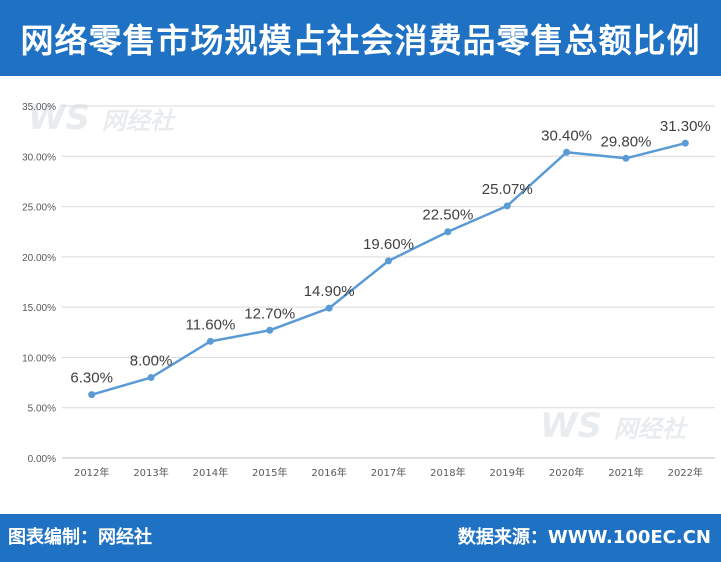 The image size is (721, 562). Describe the element at coordinates (388, 244) in the screenshot. I see `data-label: 19.60%` at that location.